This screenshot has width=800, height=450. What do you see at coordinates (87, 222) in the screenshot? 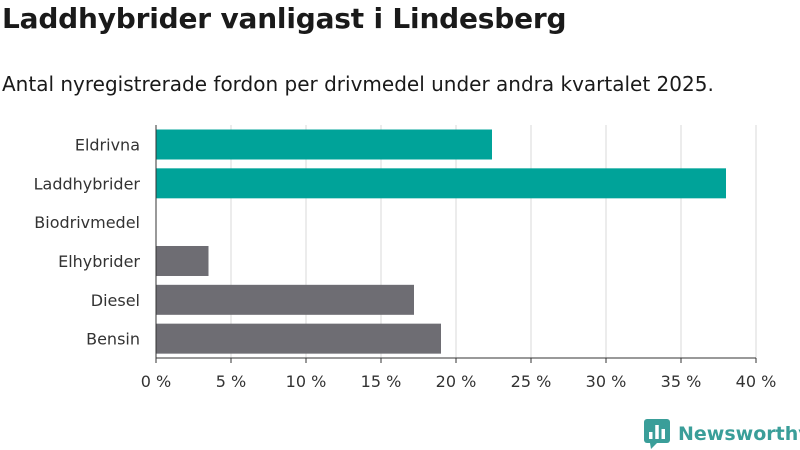
I see `category-label: Biodrivmedel` at bounding box center [87, 222].